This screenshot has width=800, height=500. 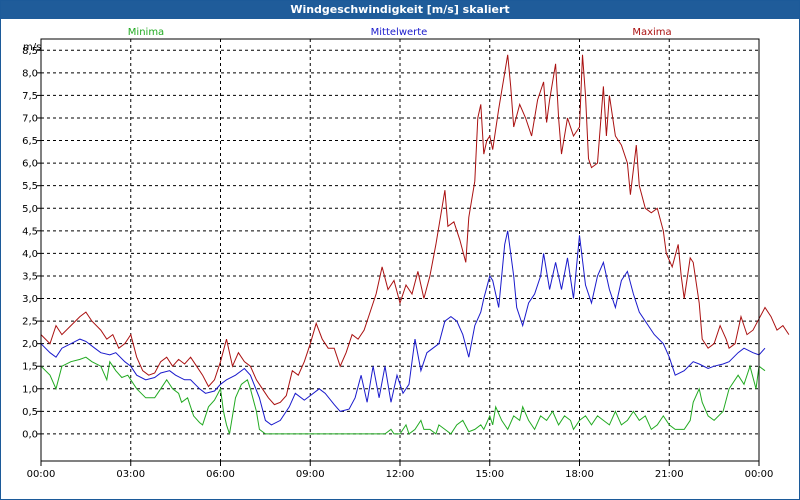 I want to click on y-tick-label: 5,0, so click(x=30, y=209).